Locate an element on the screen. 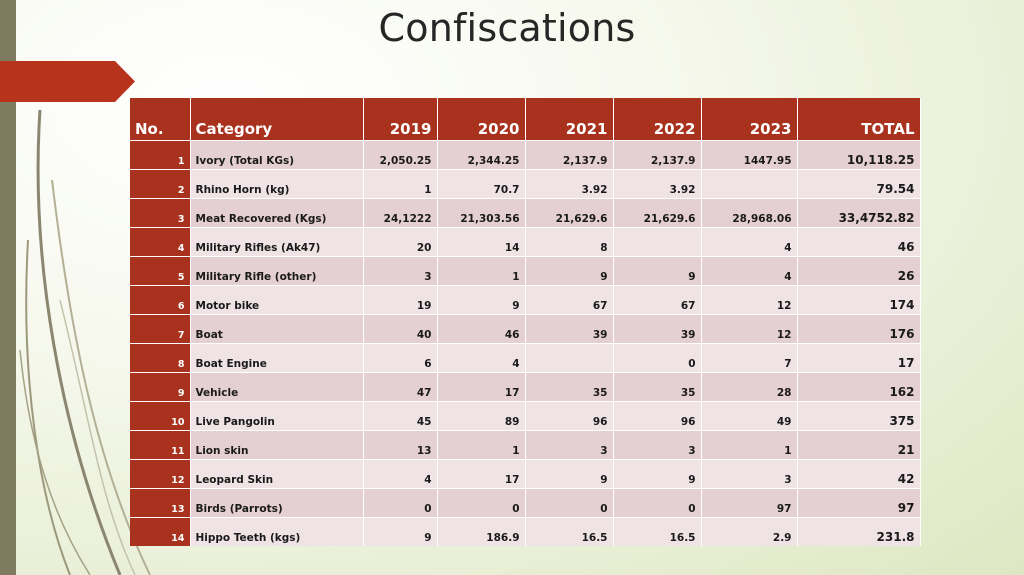  cell-2021 is located at coordinates (569, 358).